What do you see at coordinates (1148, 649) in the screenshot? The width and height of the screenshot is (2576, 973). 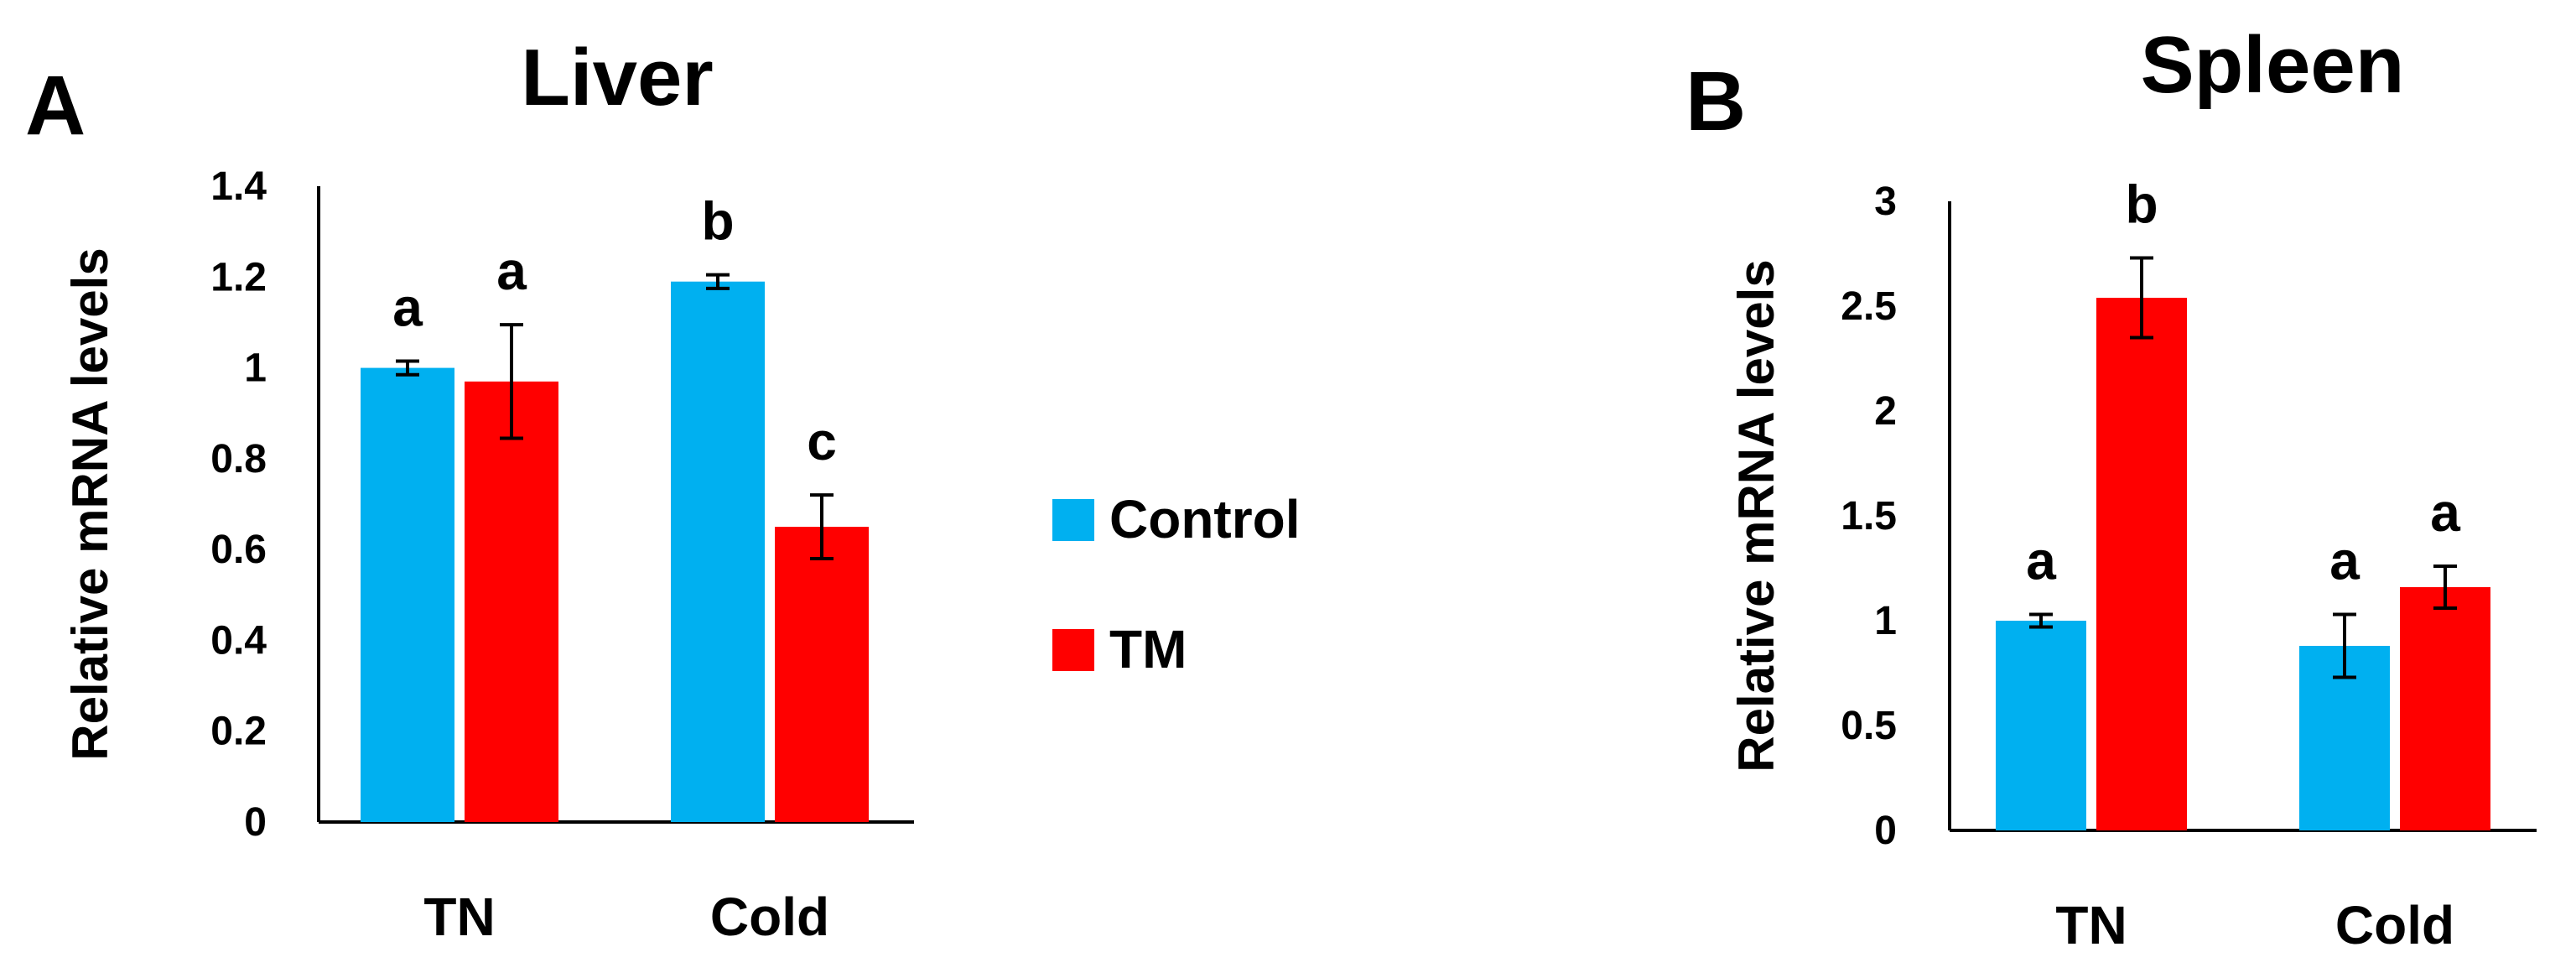 I see `legend-label-tm: TM` at bounding box center [1148, 649].